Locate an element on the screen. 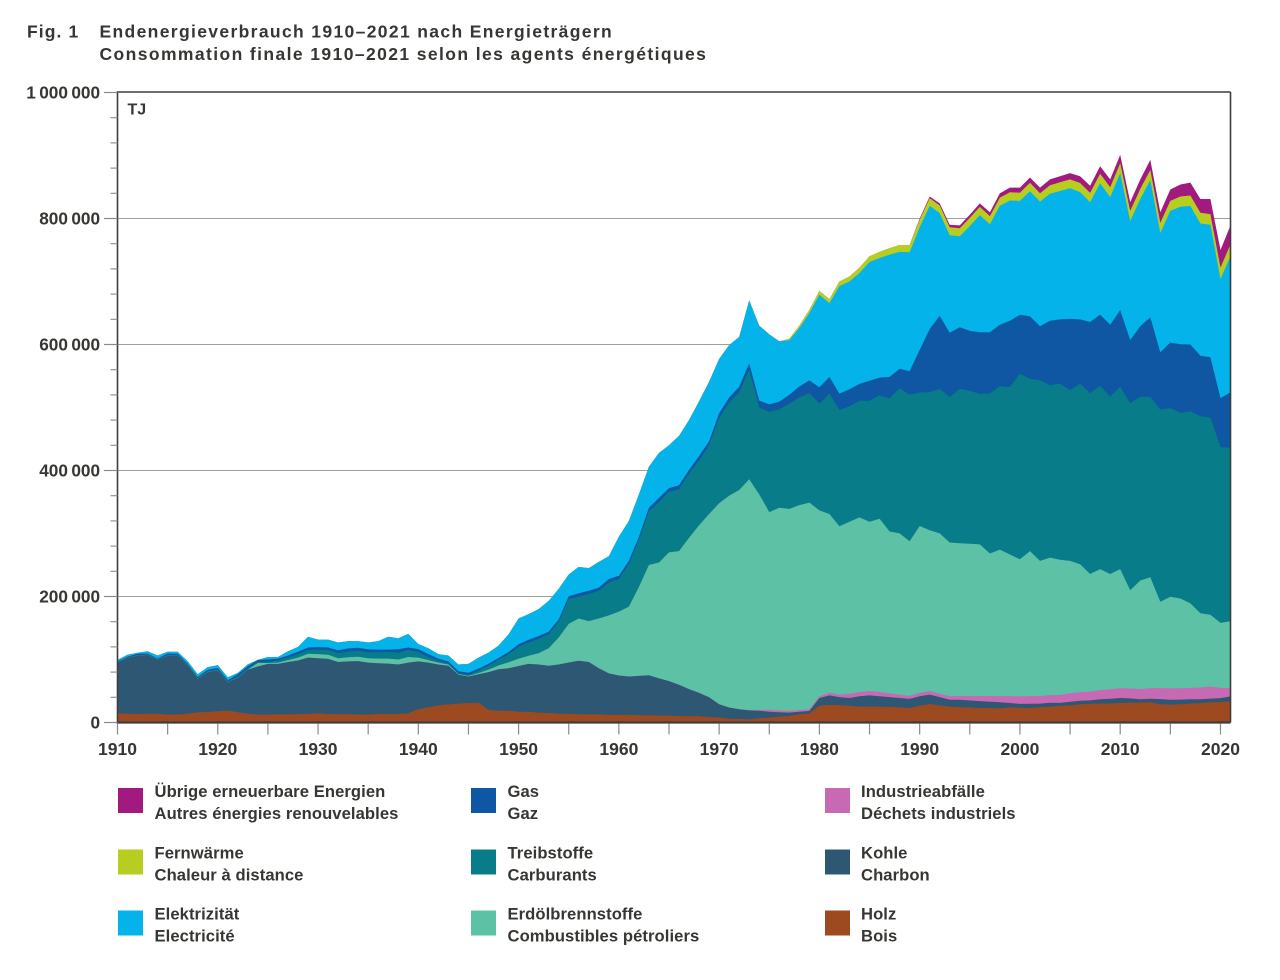 The image size is (1280, 980). svg-text: Autres énergies renouvelables is located at coordinates (277, 813).